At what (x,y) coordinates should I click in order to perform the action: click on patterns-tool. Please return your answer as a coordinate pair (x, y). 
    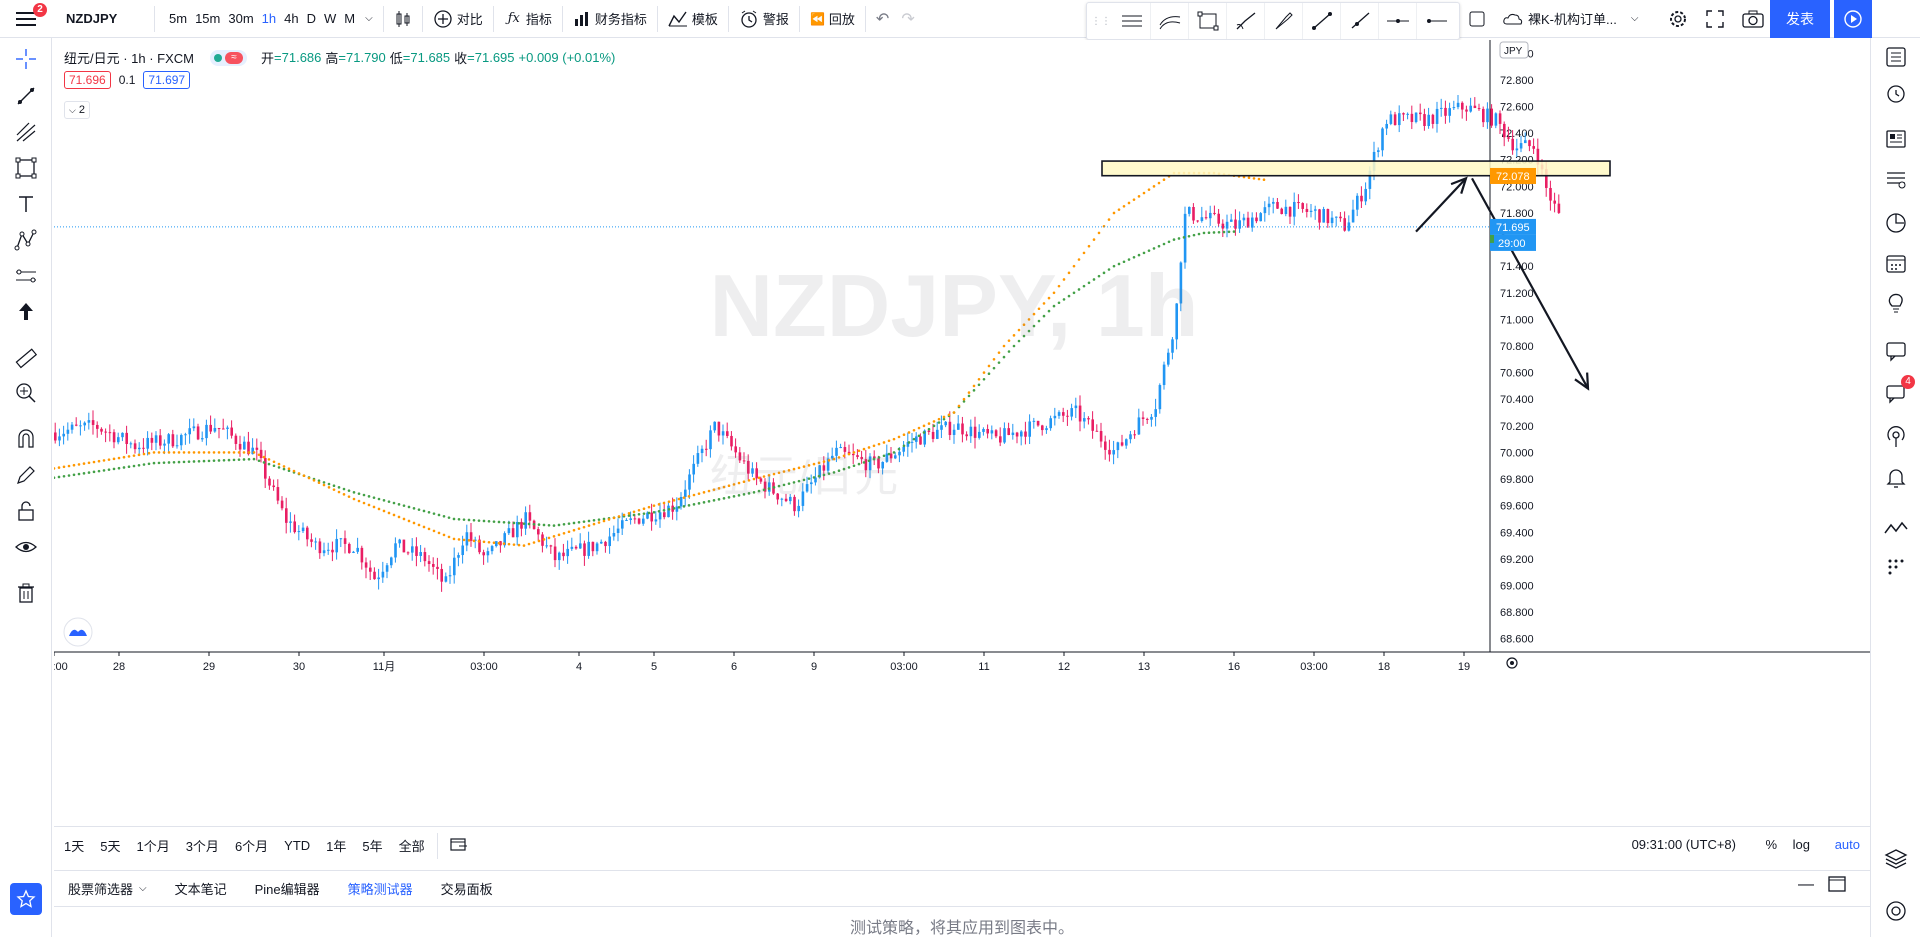
    Looking at the image, I should click on (26, 240).